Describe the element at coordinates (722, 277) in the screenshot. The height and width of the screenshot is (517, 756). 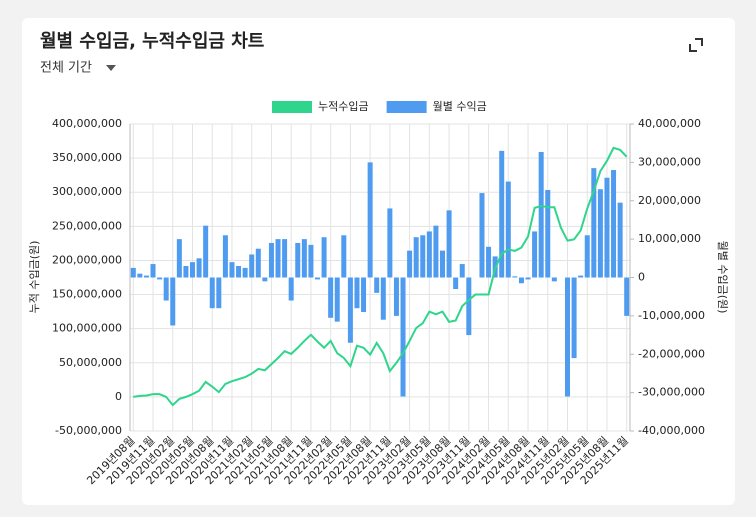
I see `y2-axis-title: 월별 수입금(원)` at that location.